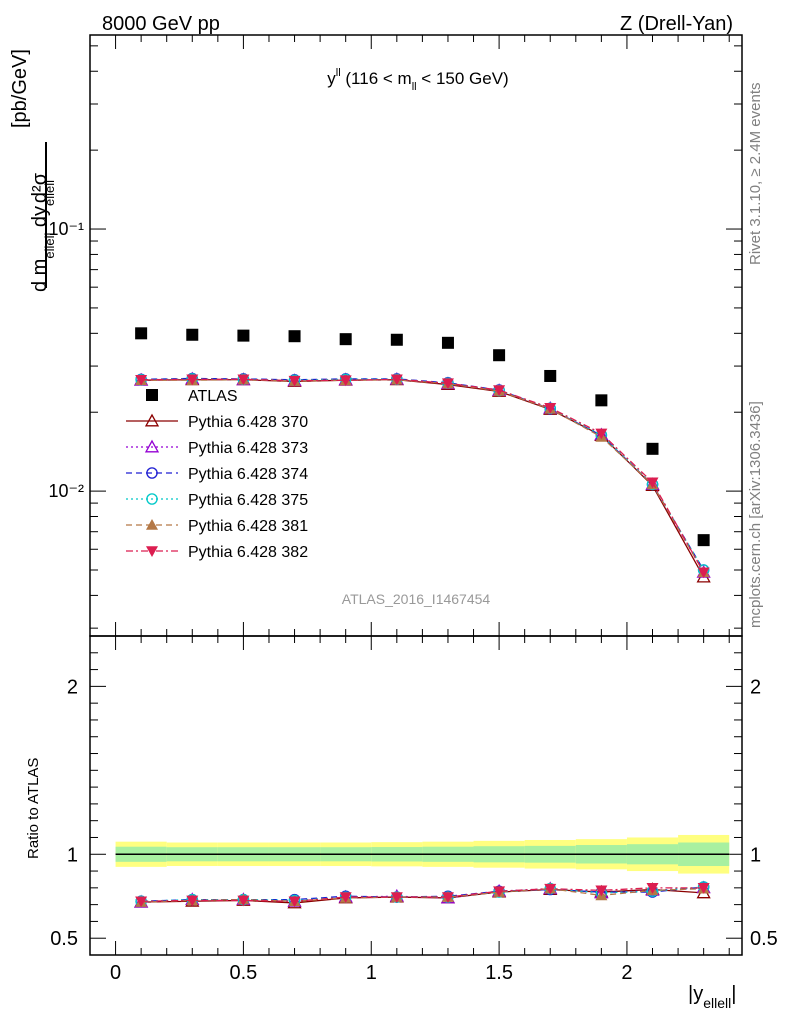 The width and height of the screenshot is (786, 1024). I want to click on plot-title-sup: ll, so click(338, 73).